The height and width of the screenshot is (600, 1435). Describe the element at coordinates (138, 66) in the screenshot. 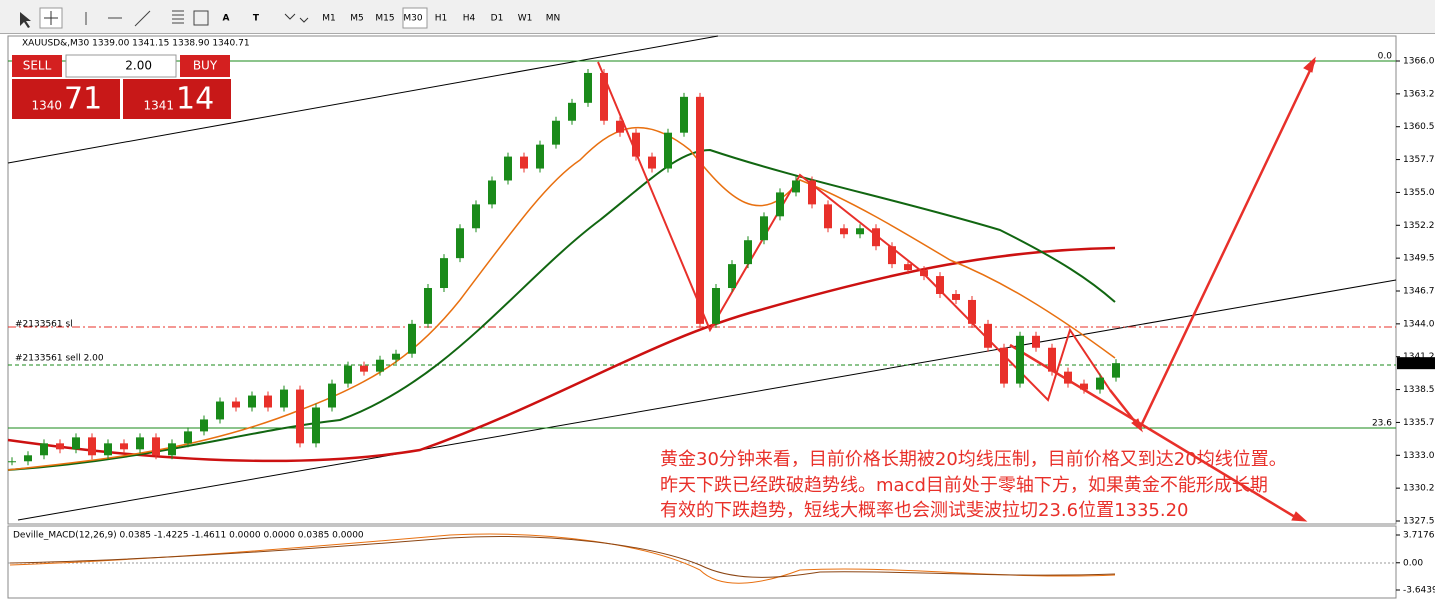

I see `lots-value: 2.00` at that location.